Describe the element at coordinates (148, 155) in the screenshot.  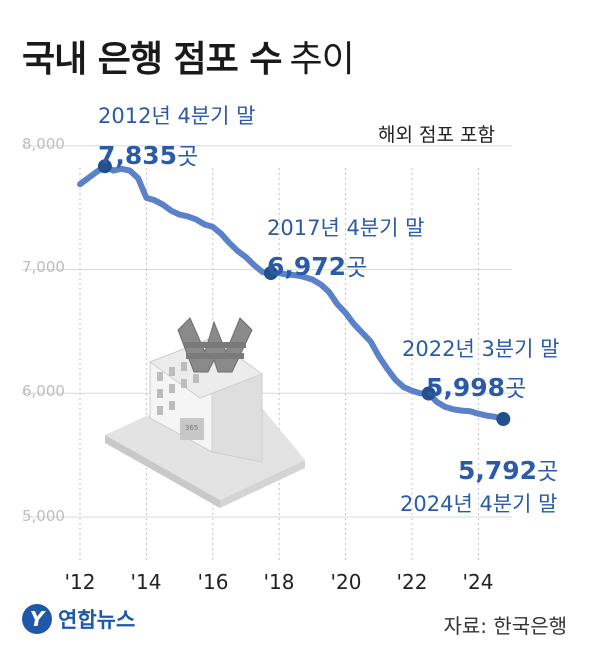
I see `annotation-value: 7,835곳` at that location.